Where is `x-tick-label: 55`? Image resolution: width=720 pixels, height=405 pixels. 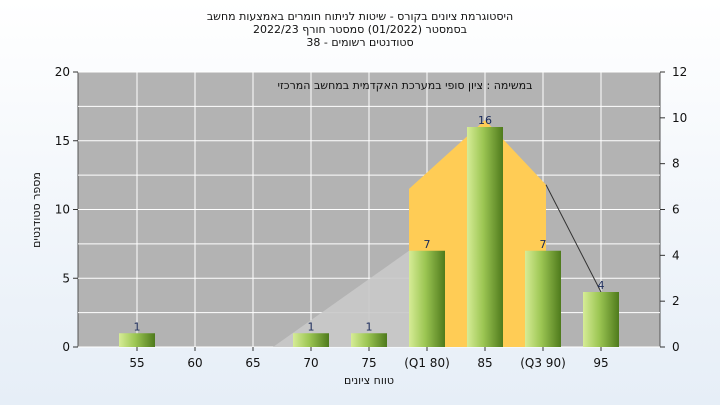 x-tick-label: 55 is located at coordinates (136, 363).